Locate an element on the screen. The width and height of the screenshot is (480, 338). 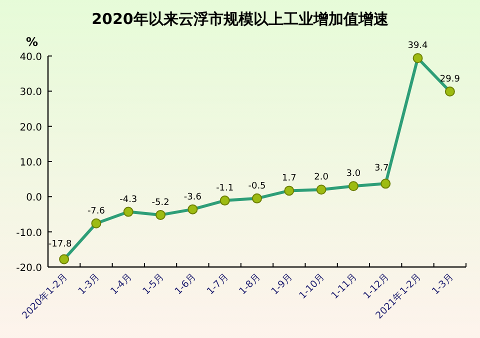
chart-title: 2020年以来云浮市规模以上工业增加值增速 is located at coordinates (241, 19).